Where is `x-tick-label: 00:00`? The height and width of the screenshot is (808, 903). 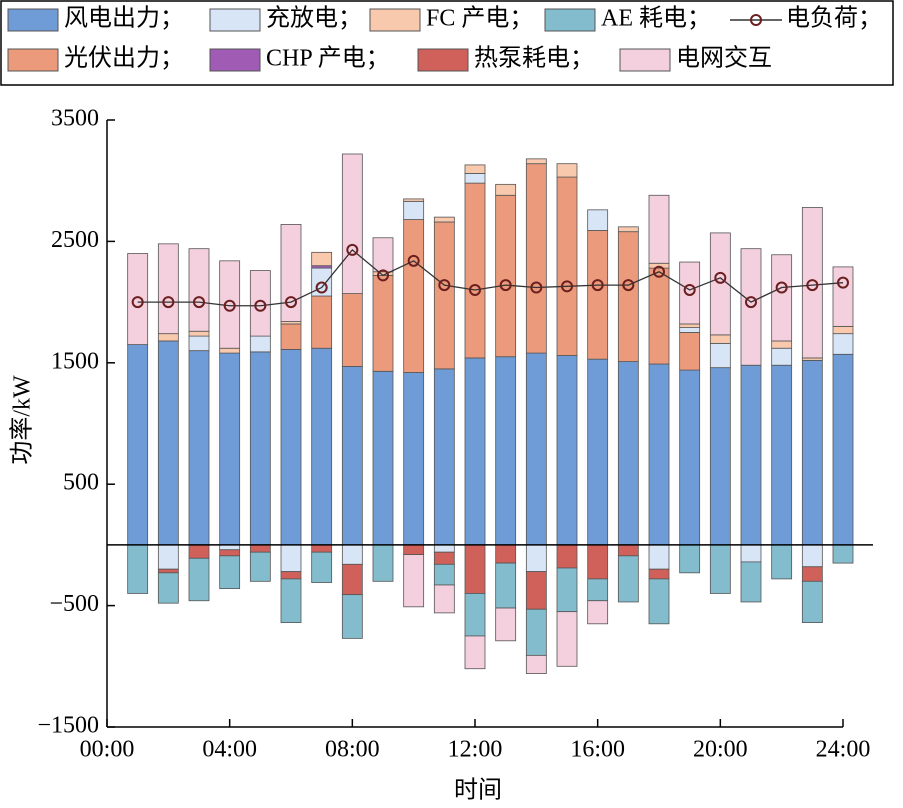 x-tick-label: 00:00 is located at coordinates (107, 750).